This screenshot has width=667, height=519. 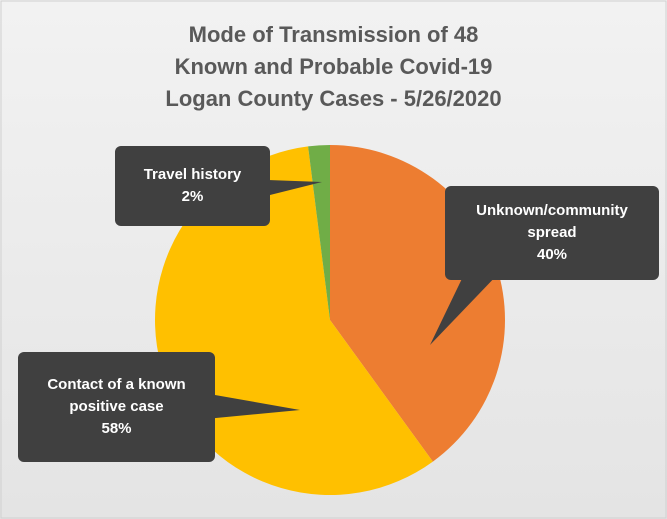 What do you see at coordinates (552, 254) in the screenshot?
I see `value-label: 40%` at bounding box center [552, 254].